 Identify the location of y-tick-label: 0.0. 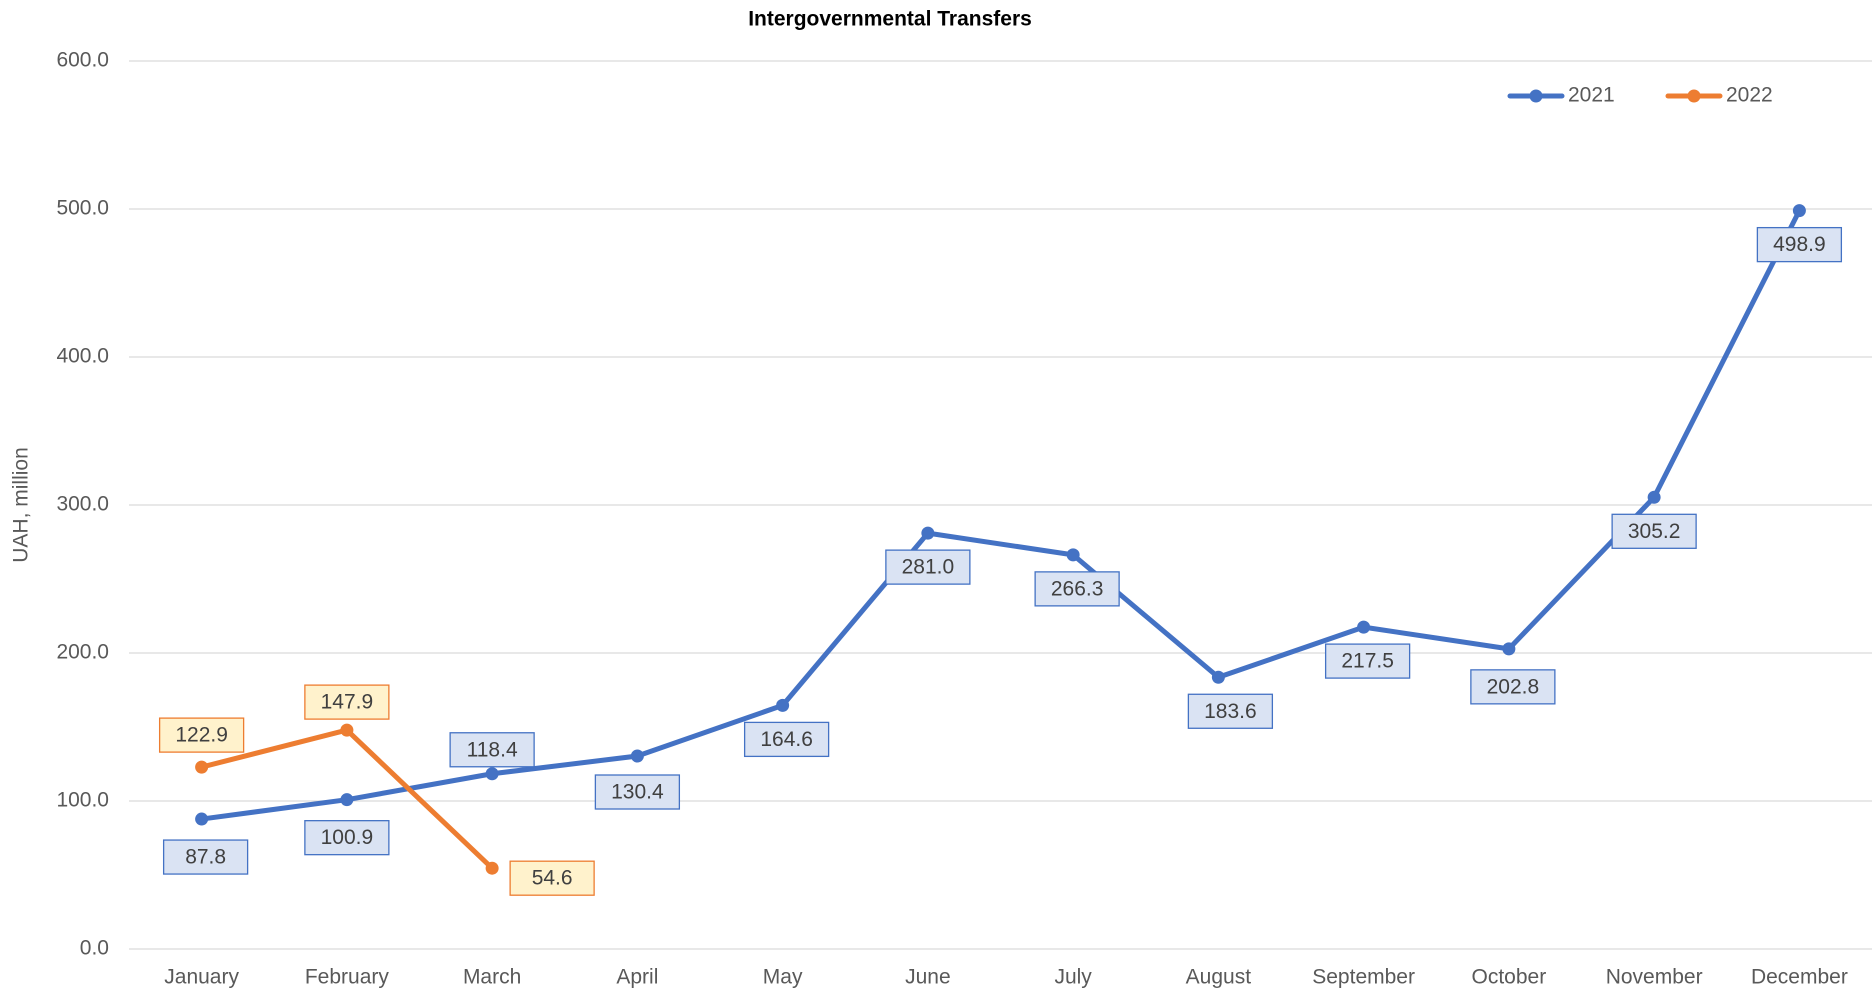
(94, 948).